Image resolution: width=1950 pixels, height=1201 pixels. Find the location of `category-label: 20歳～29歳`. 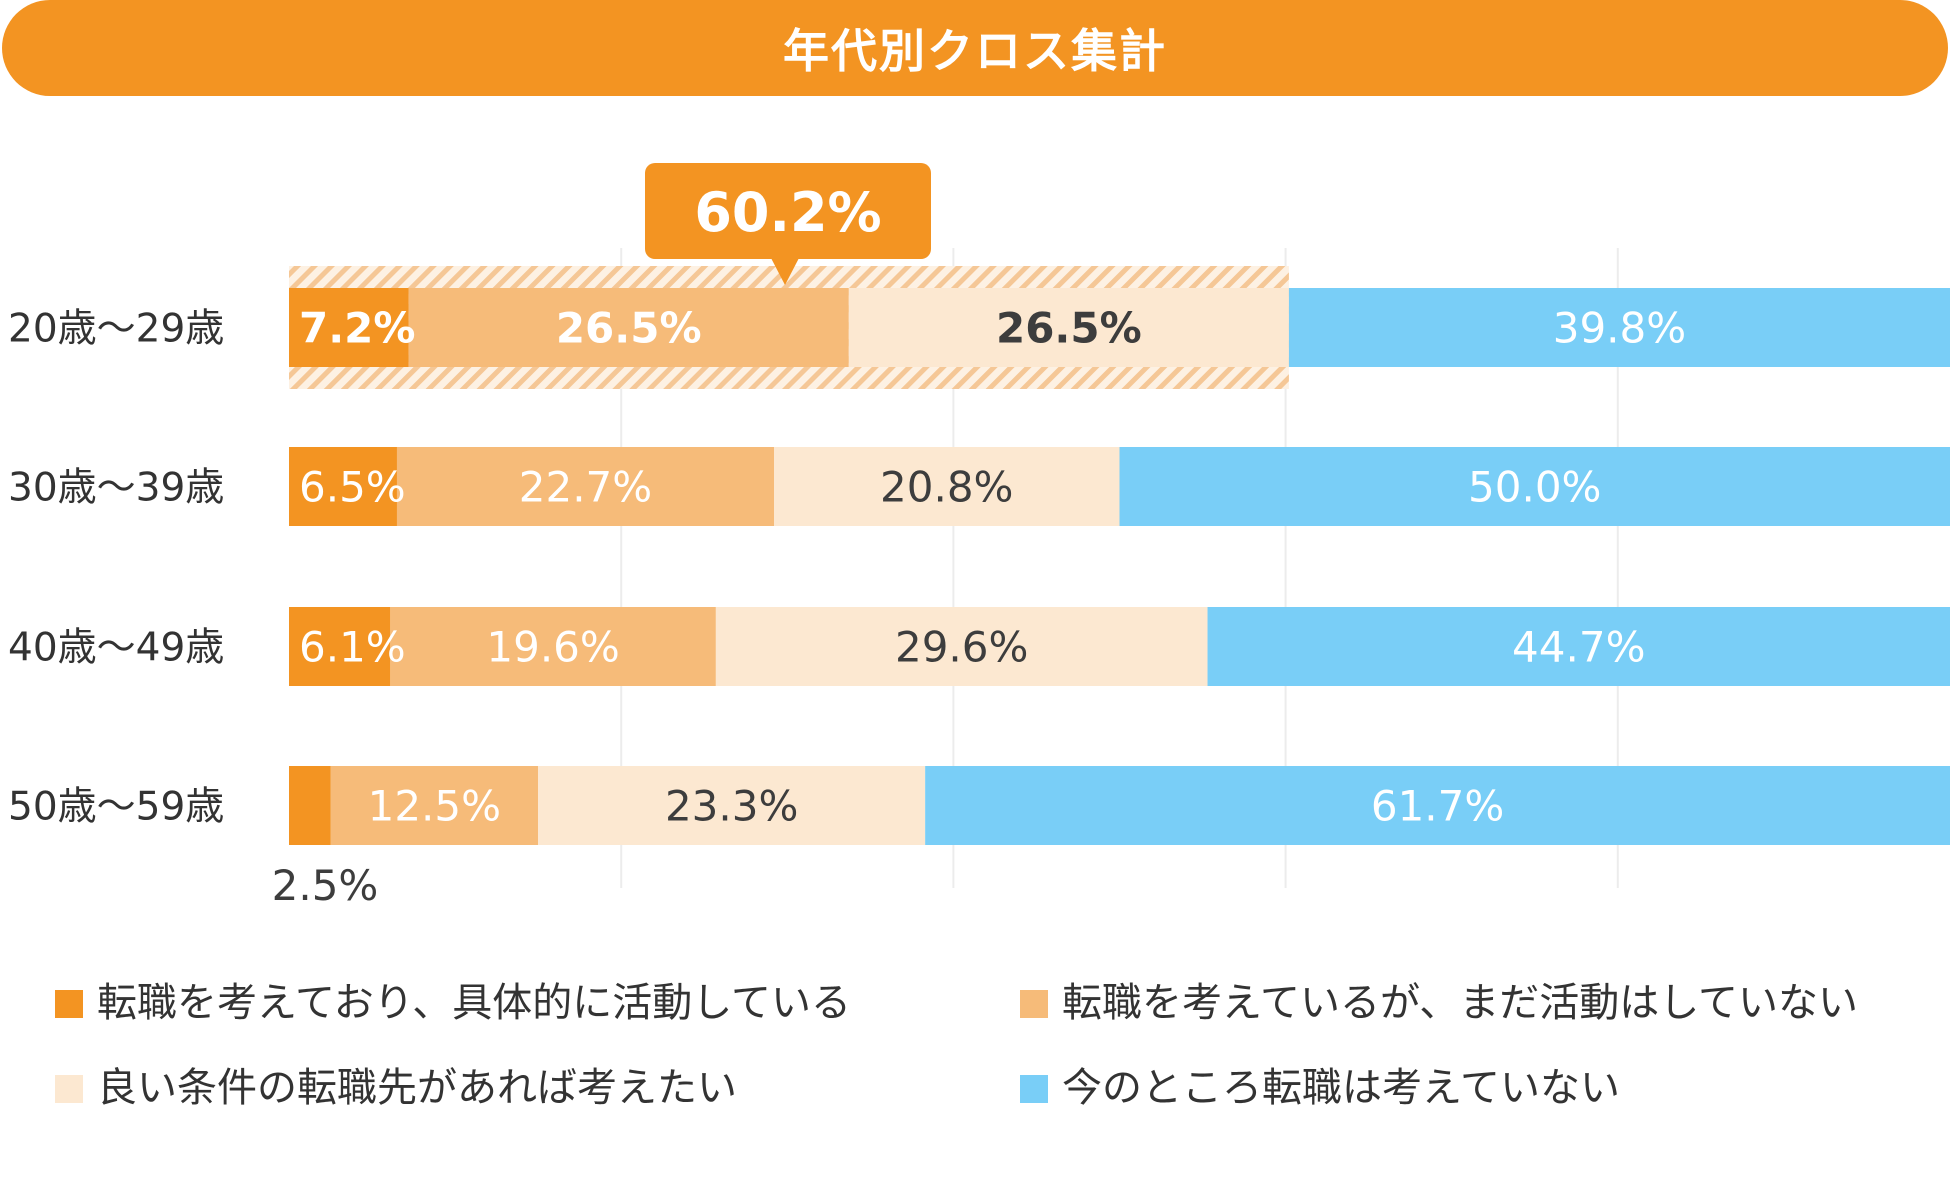

category-label: 20歳～29歳 is located at coordinates (116, 329).